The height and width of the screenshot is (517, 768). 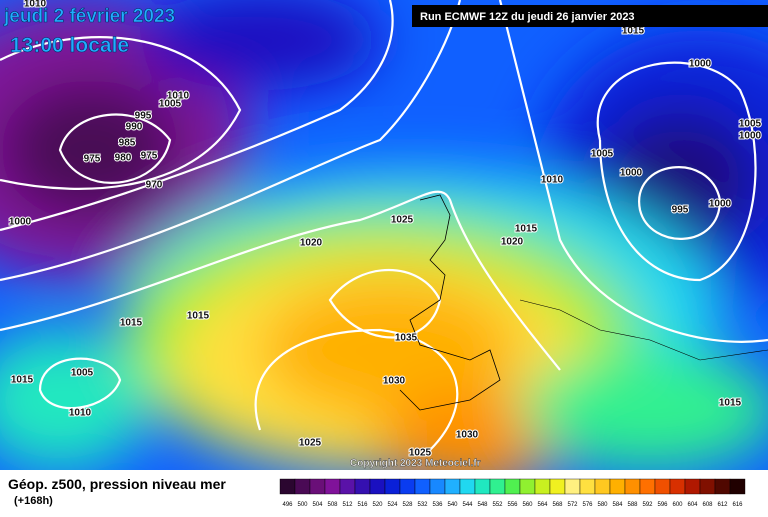 I want to click on scale-label: 536, so click(x=437, y=505).